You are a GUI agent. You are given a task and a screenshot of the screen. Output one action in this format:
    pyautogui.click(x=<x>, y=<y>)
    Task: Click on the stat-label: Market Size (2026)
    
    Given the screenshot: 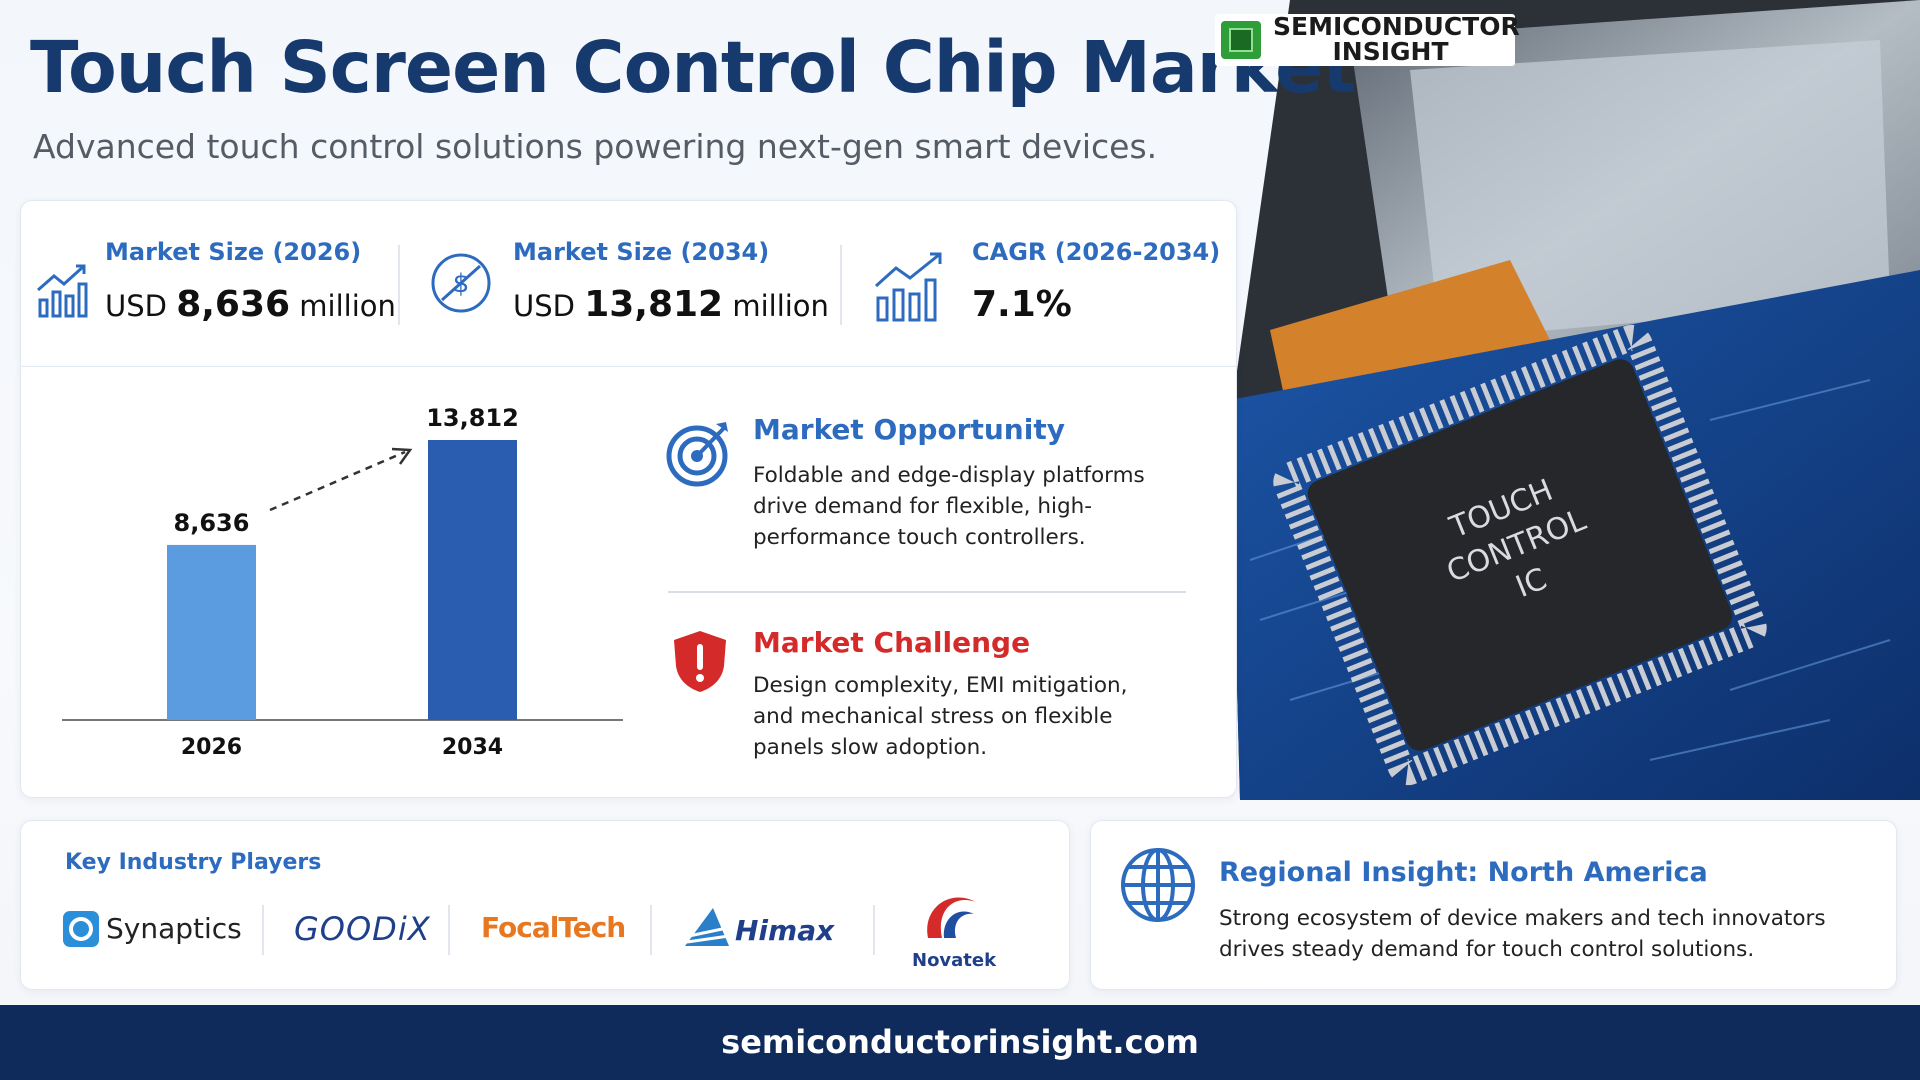 What is the action you would take?
    pyautogui.click(x=233, y=252)
    